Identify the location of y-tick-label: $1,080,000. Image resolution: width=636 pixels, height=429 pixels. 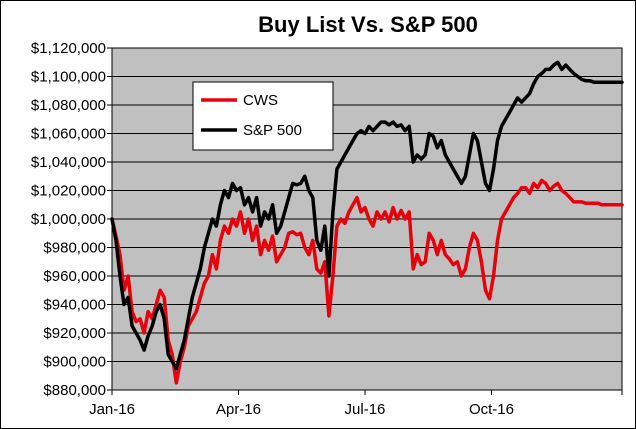
(68, 105).